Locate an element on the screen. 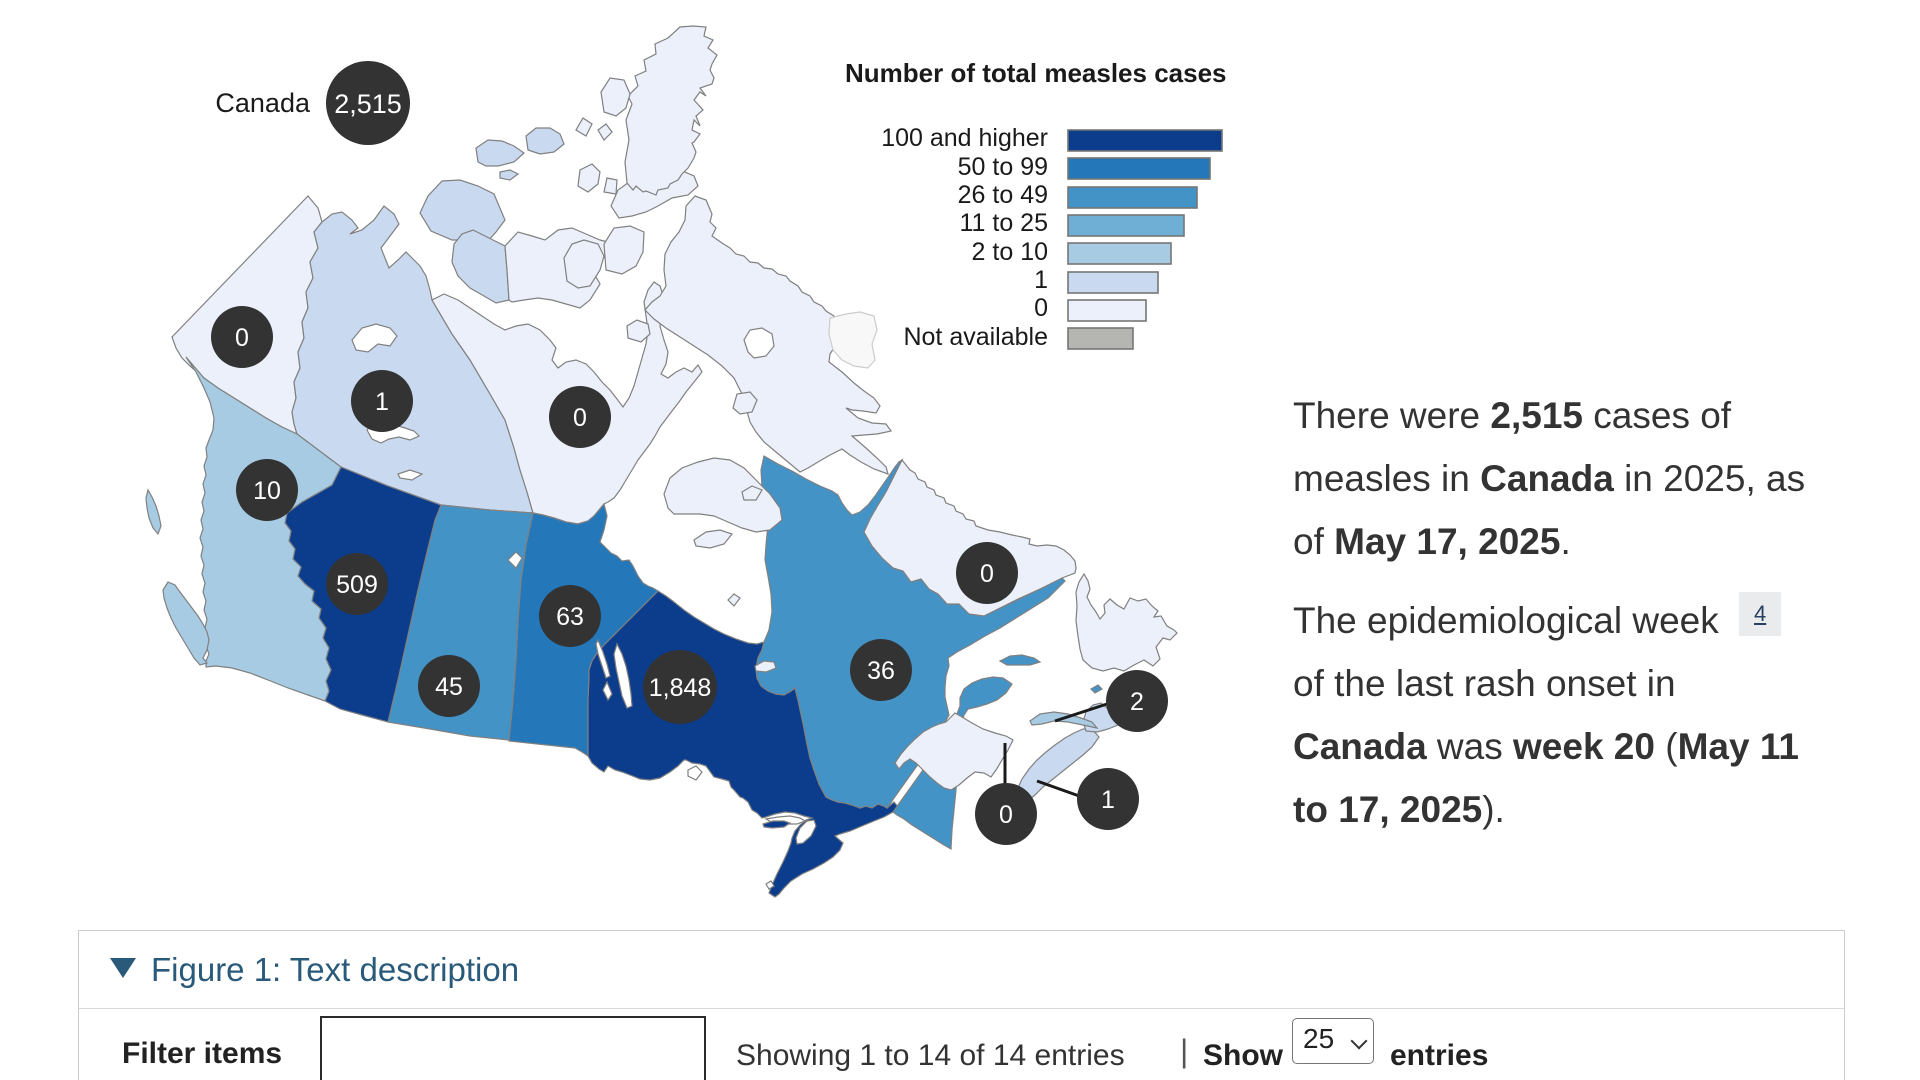 This screenshot has width=1920, height=1080. svg-text: 2 is located at coordinates (1137, 702).